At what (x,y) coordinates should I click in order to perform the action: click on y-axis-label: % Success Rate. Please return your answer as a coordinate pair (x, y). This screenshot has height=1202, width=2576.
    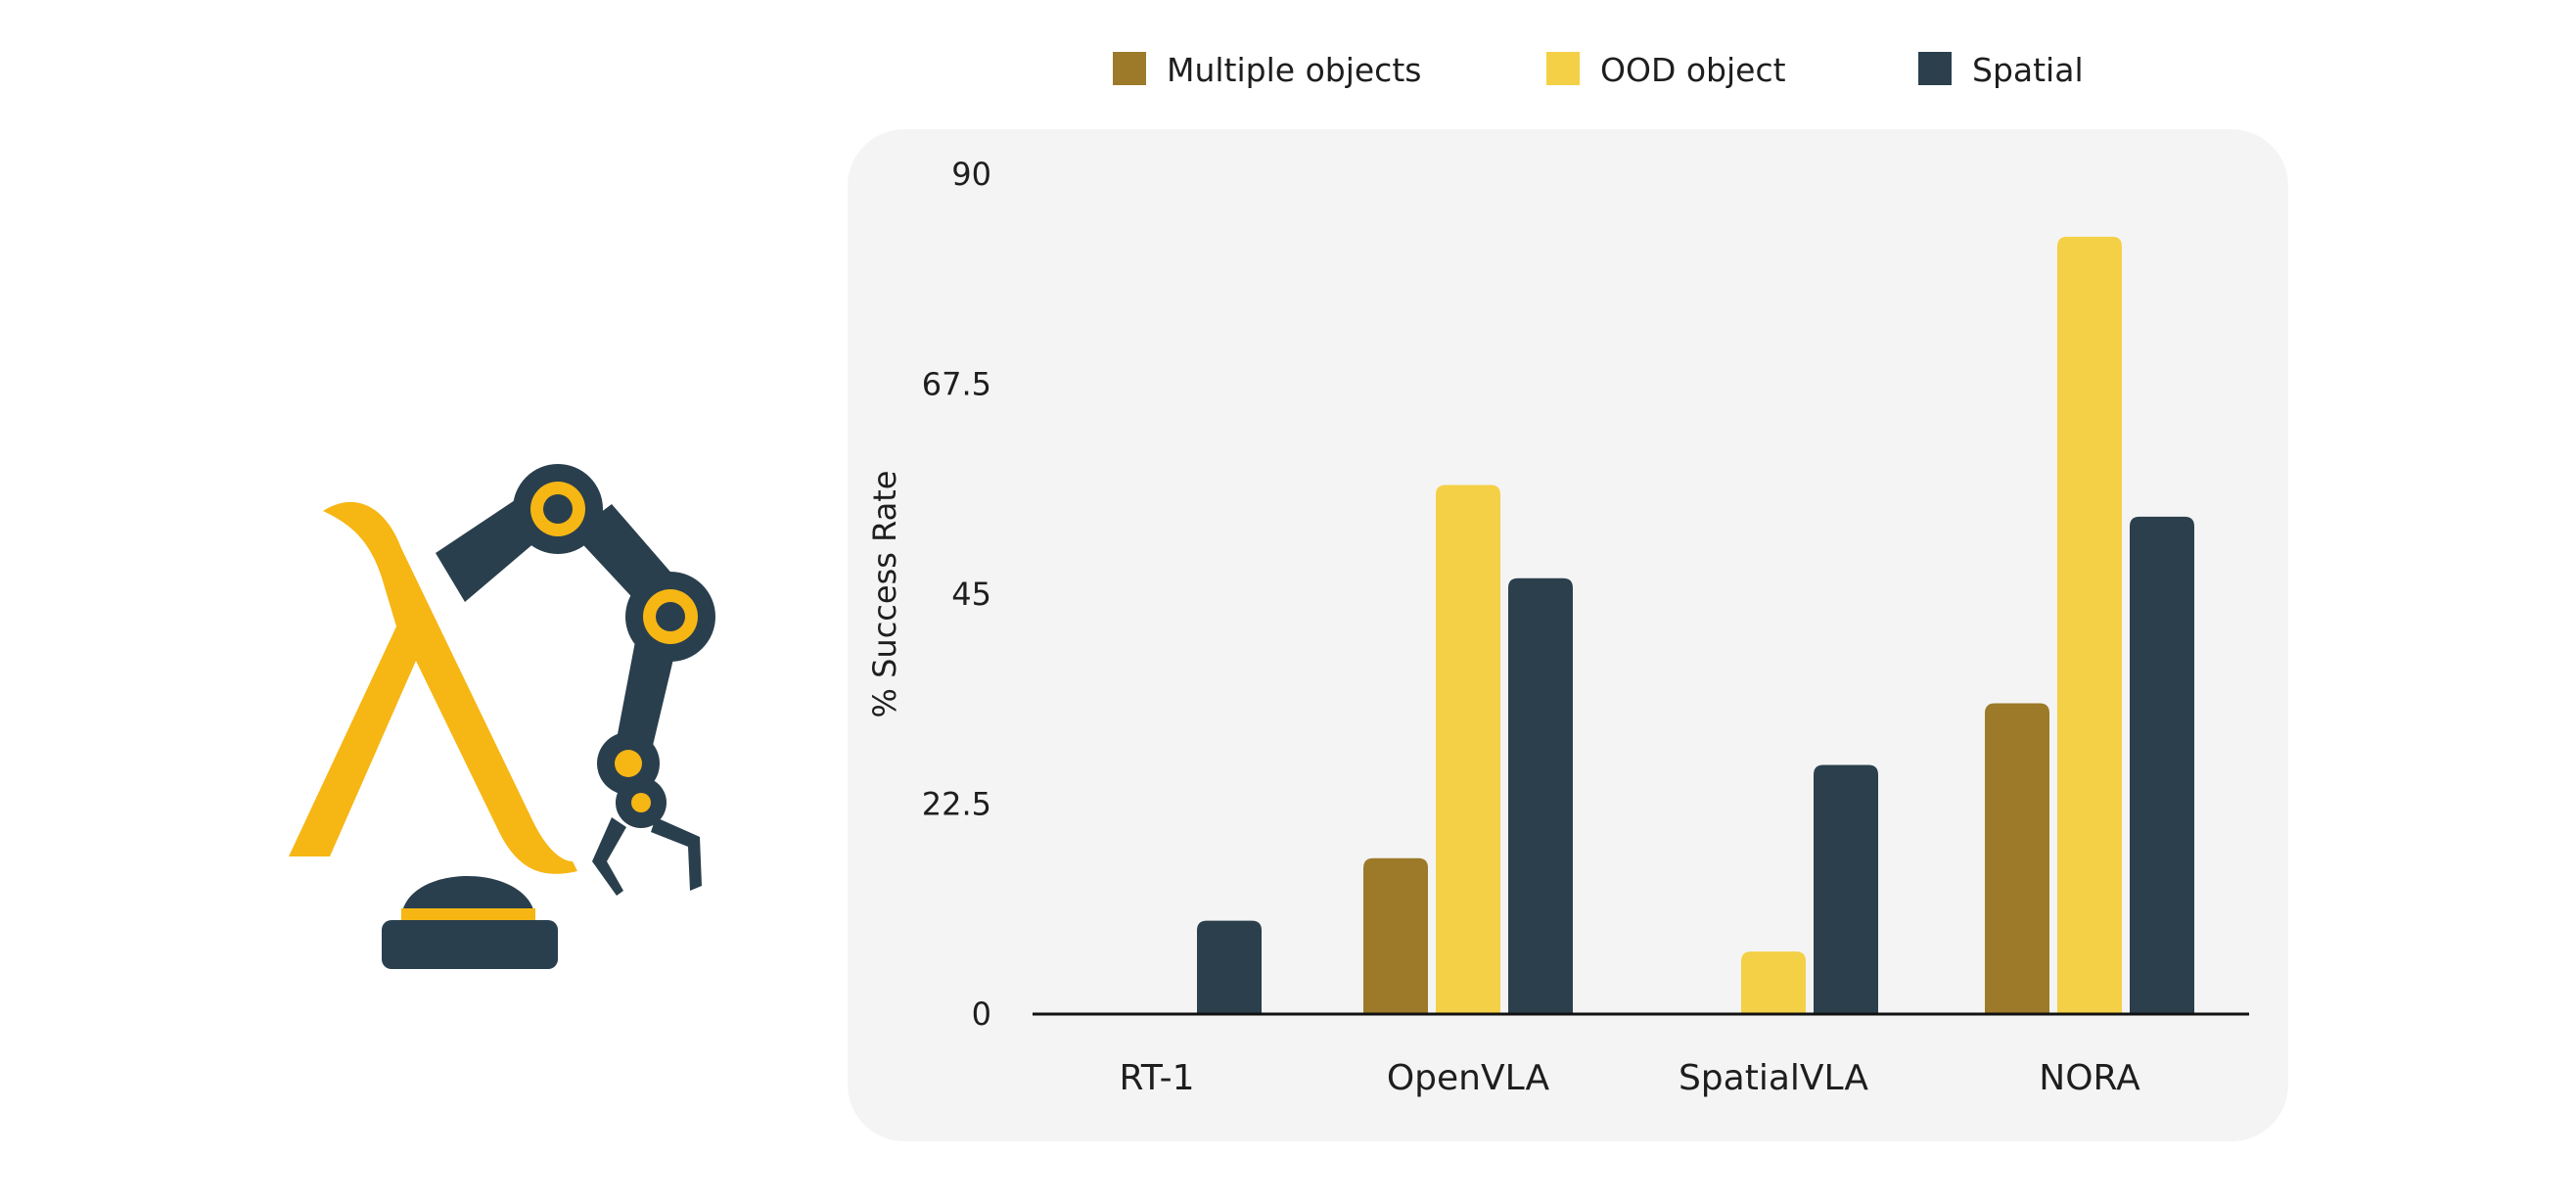
    Looking at the image, I should click on (884, 594).